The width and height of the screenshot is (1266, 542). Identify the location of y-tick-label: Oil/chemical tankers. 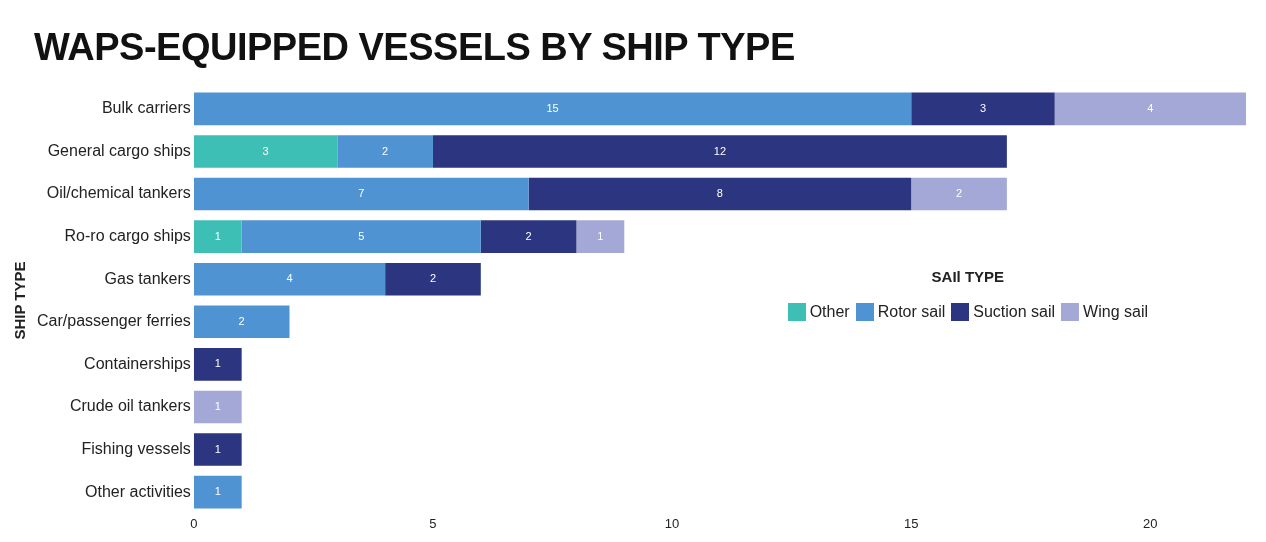
(118, 193).